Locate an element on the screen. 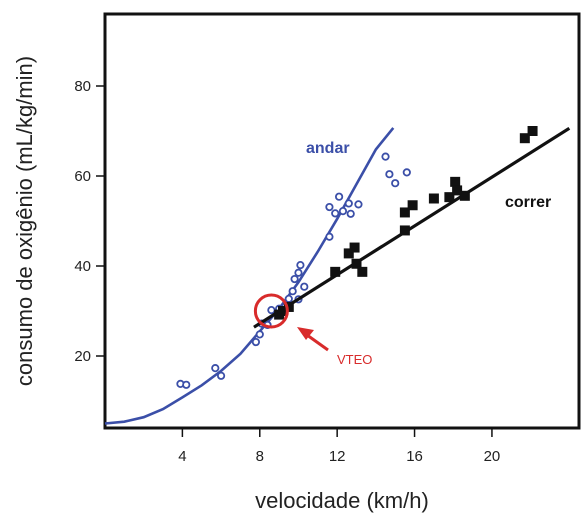 The width and height of the screenshot is (588, 518). vteo-label: VTEO is located at coordinates (354, 359).